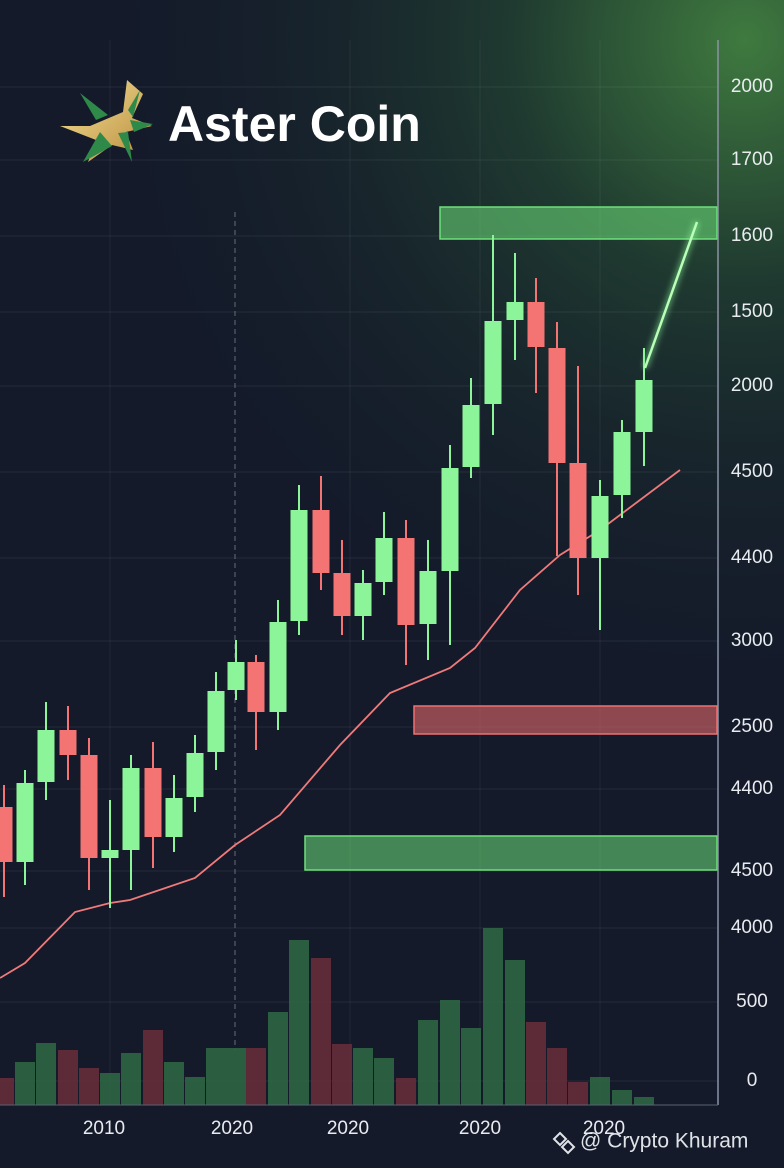 Image resolution: width=784 pixels, height=1168 pixels. Describe the element at coordinates (752, 927) in the screenshot. I see `y-tick-label: 4000` at that location.